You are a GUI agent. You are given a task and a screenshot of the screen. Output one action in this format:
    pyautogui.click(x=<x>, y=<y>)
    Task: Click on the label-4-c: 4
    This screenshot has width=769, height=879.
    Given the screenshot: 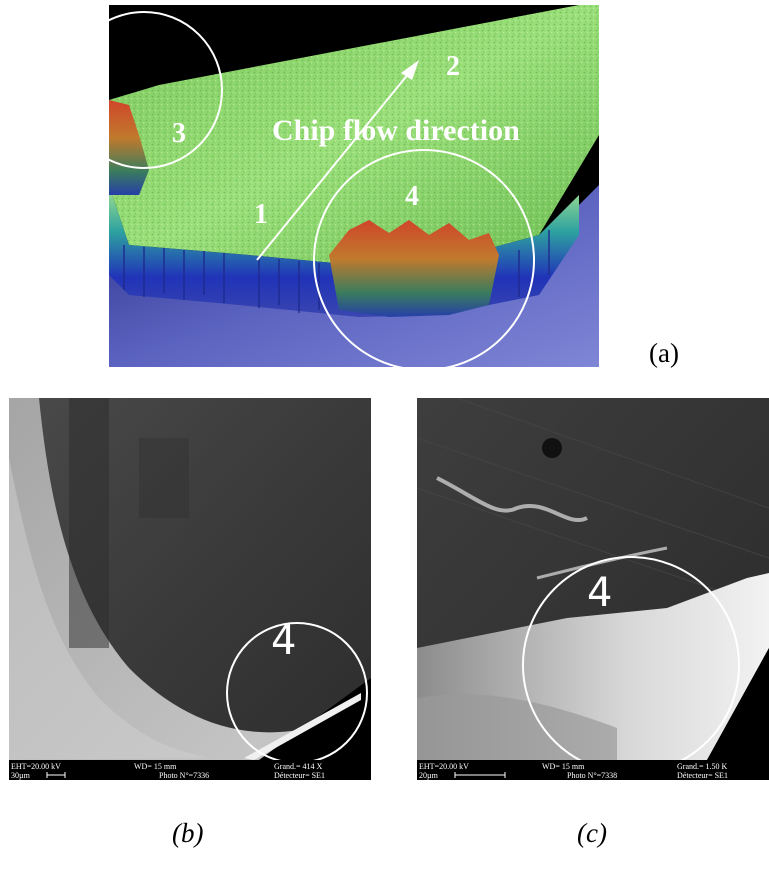 What is the action you would take?
    pyautogui.click(x=599, y=593)
    